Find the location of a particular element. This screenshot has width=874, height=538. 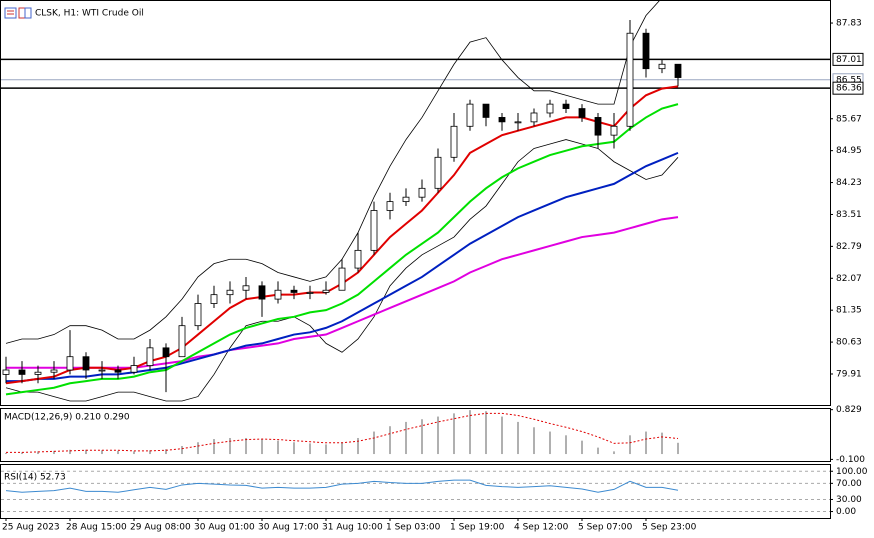

icons is located at coordinates (18, 13).